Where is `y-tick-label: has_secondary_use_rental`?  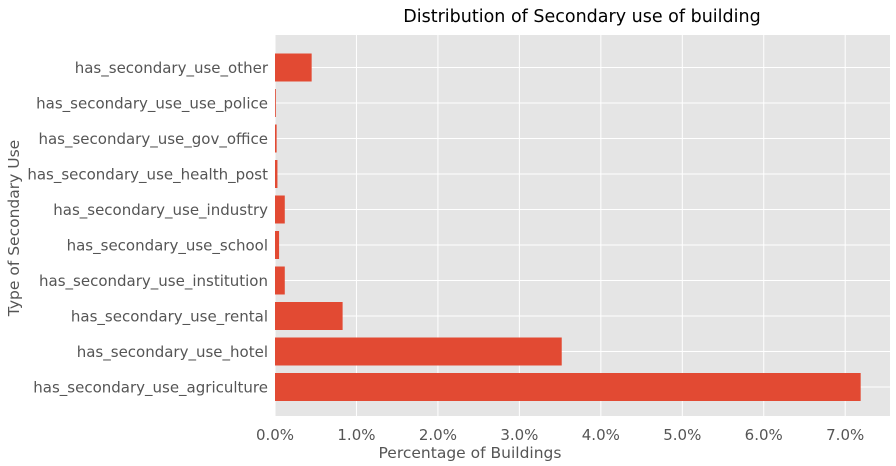
y-tick-label: has_secondary_use_rental is located at coordinates (169, 317).